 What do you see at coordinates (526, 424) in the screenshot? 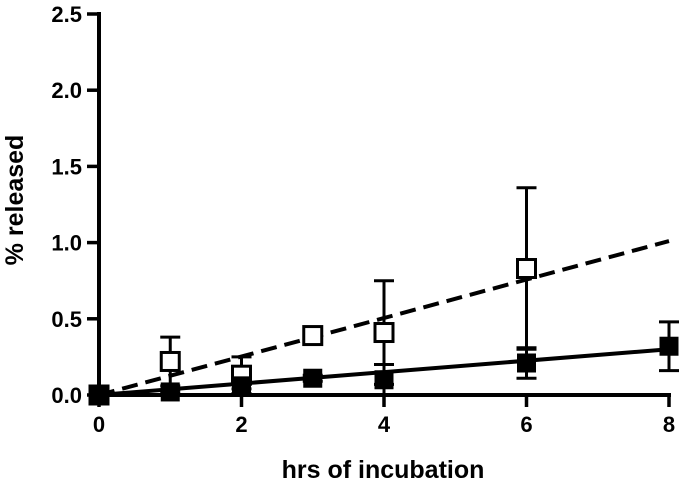
I see `x-tick-label: 6` at bounding box center [526, 424].